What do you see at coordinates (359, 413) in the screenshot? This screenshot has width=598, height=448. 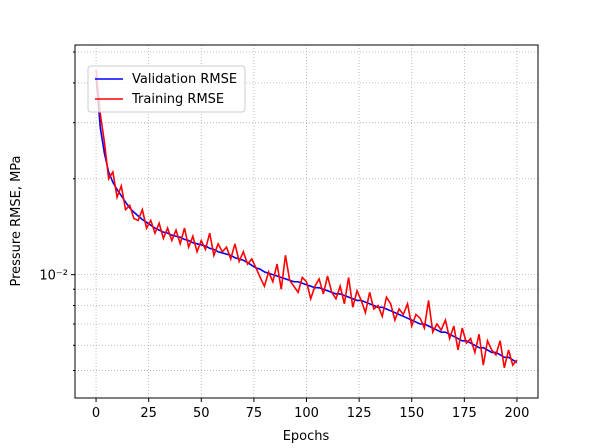 I see `x-tick-label: 125` at bounding box center [359, 413].